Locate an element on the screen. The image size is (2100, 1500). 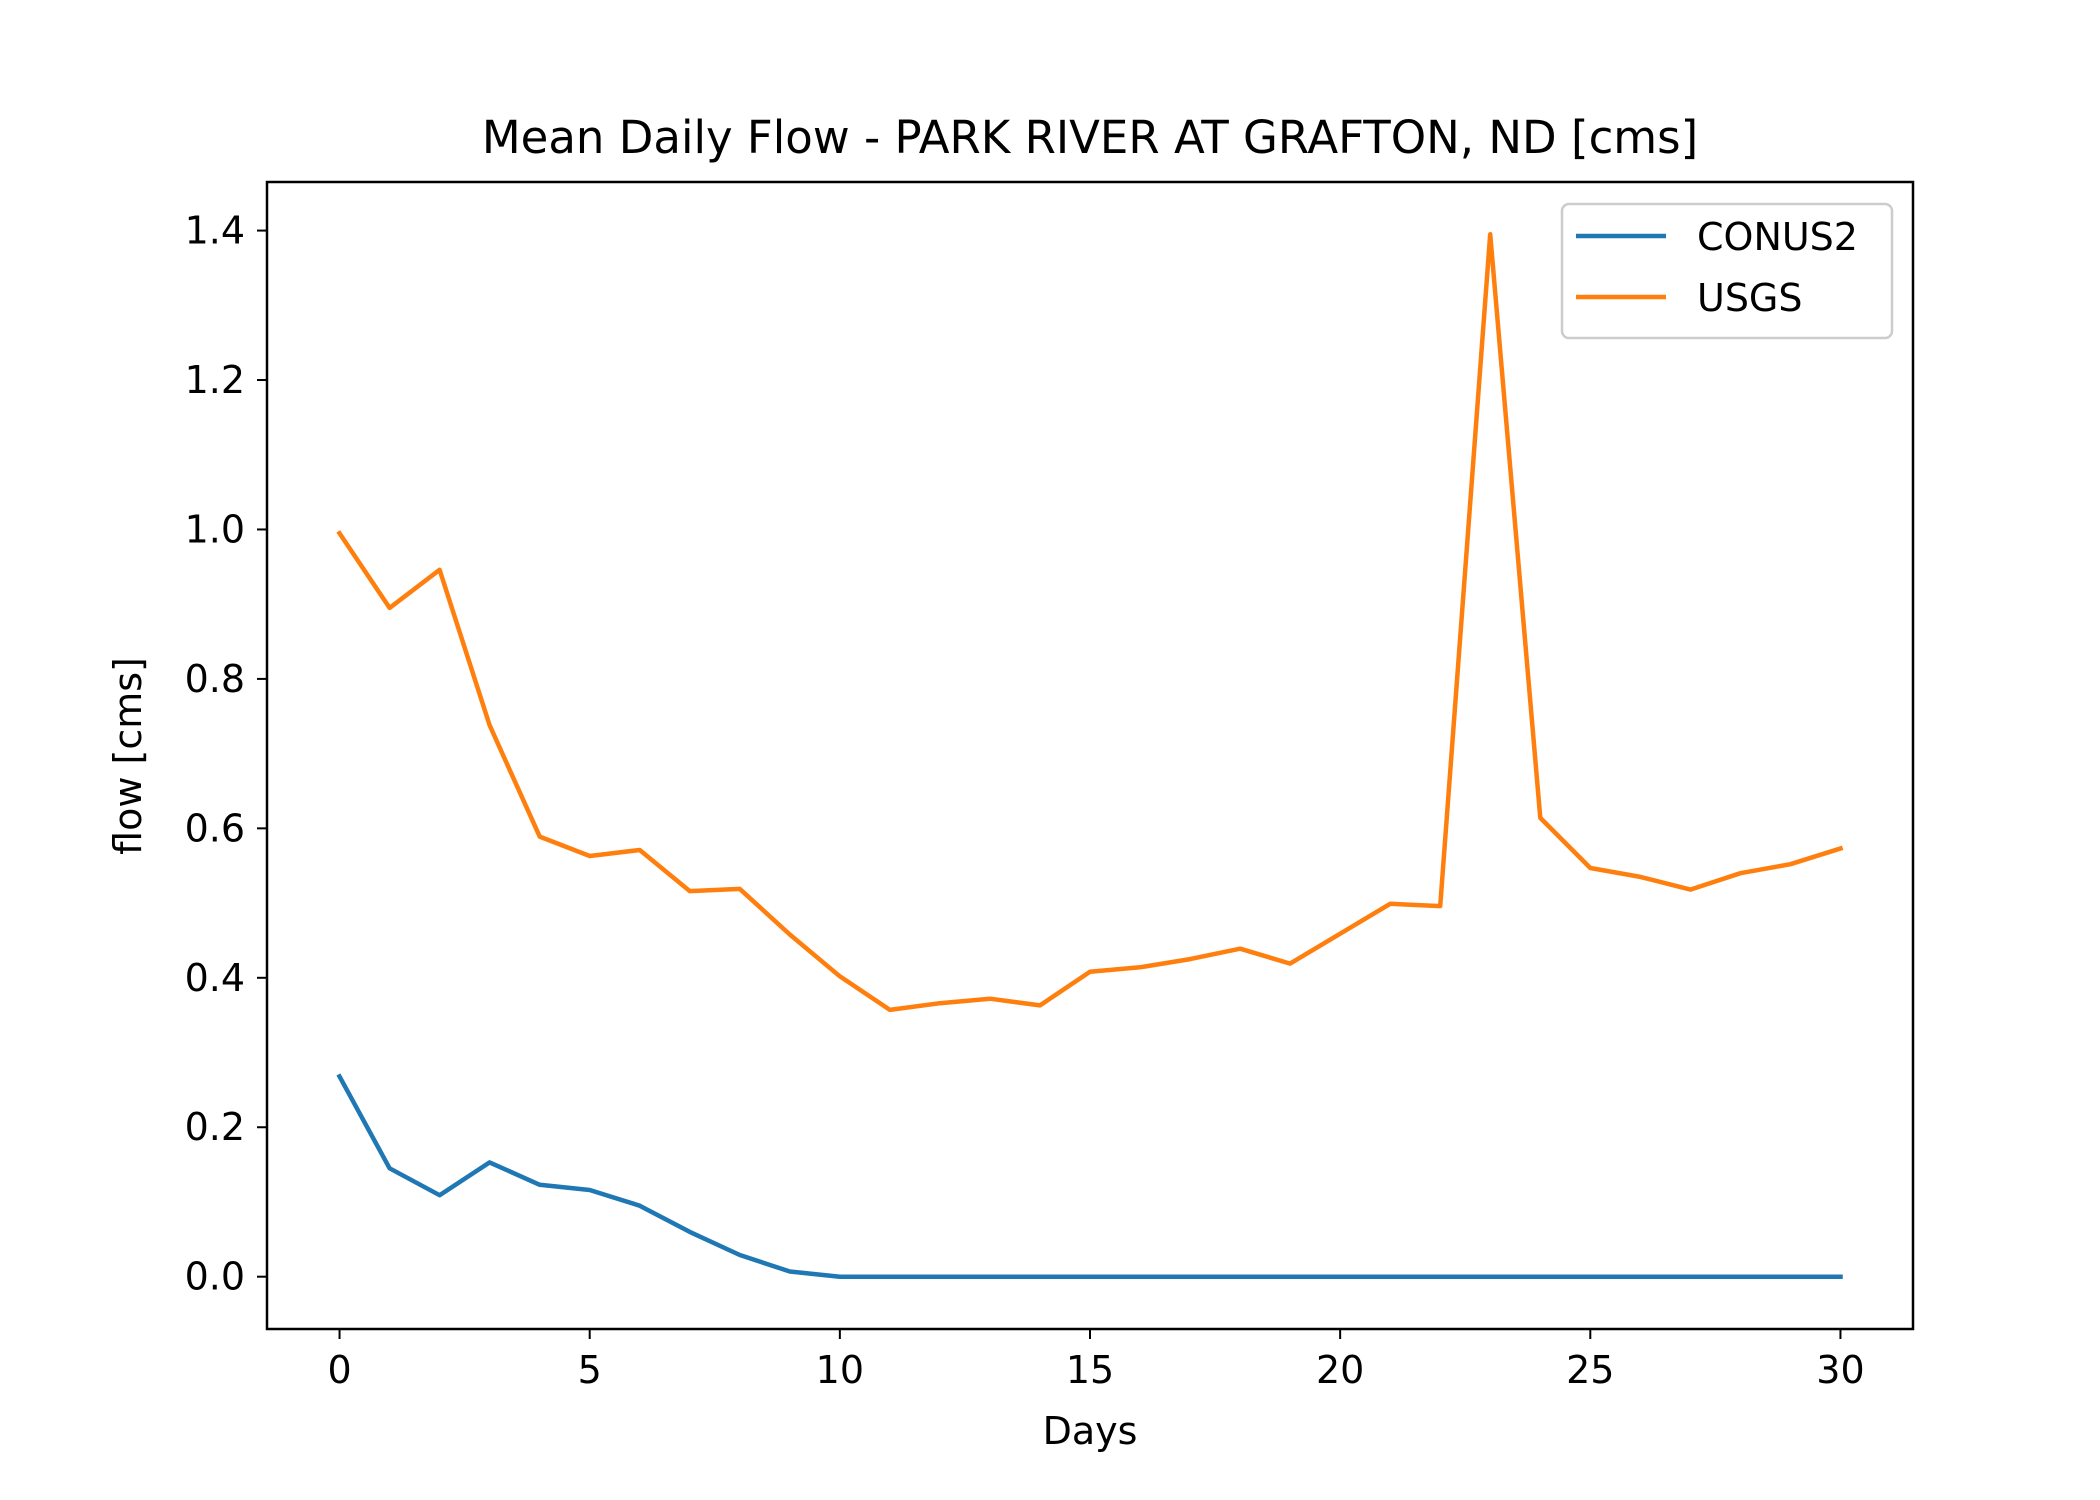
y-tick-label: 0.6 is located at coordinates (215, 828).